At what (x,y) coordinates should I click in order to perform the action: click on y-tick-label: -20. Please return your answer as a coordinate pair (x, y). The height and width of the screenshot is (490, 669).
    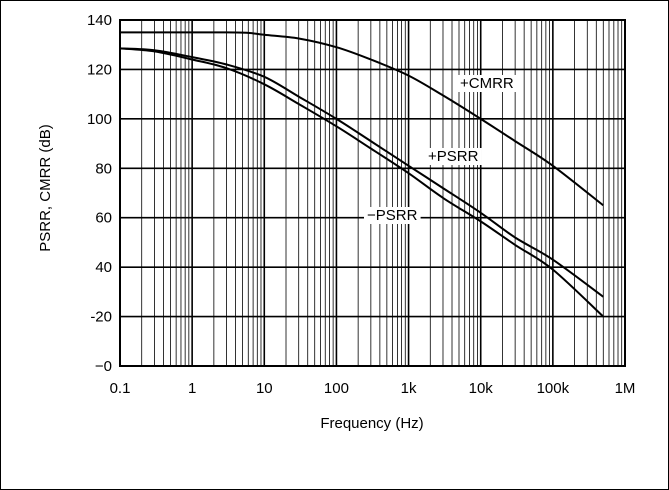
    Looking at the image, I should click on (101, 317).